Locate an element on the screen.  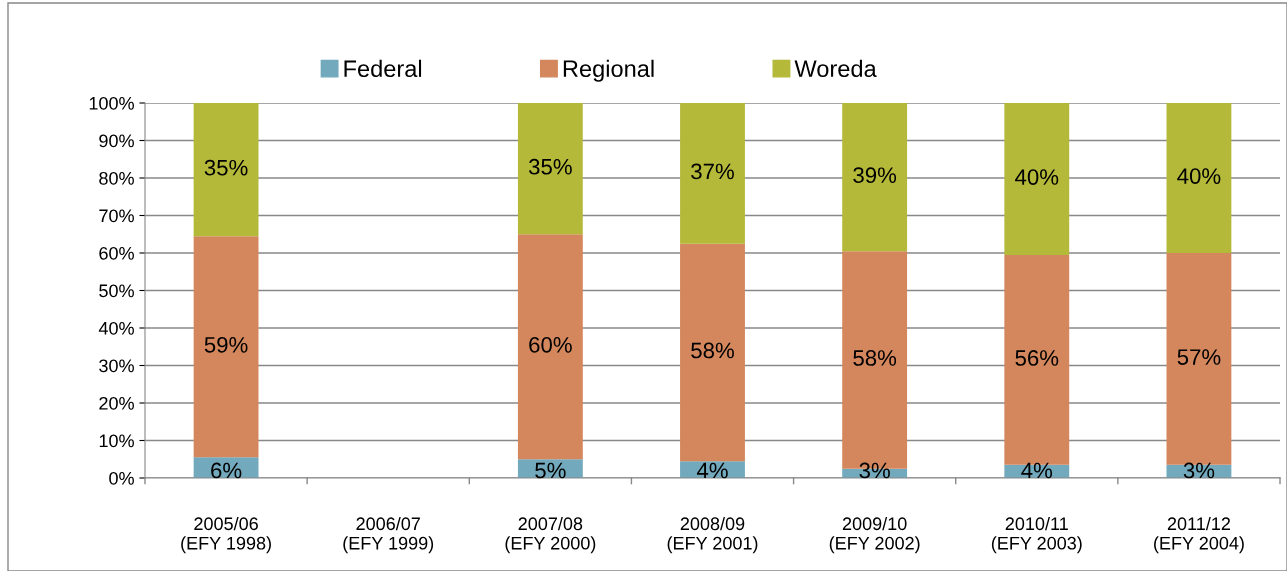
x-tick-label: 2008/09 (EFY 2001) is located at coordinates (712, 535).